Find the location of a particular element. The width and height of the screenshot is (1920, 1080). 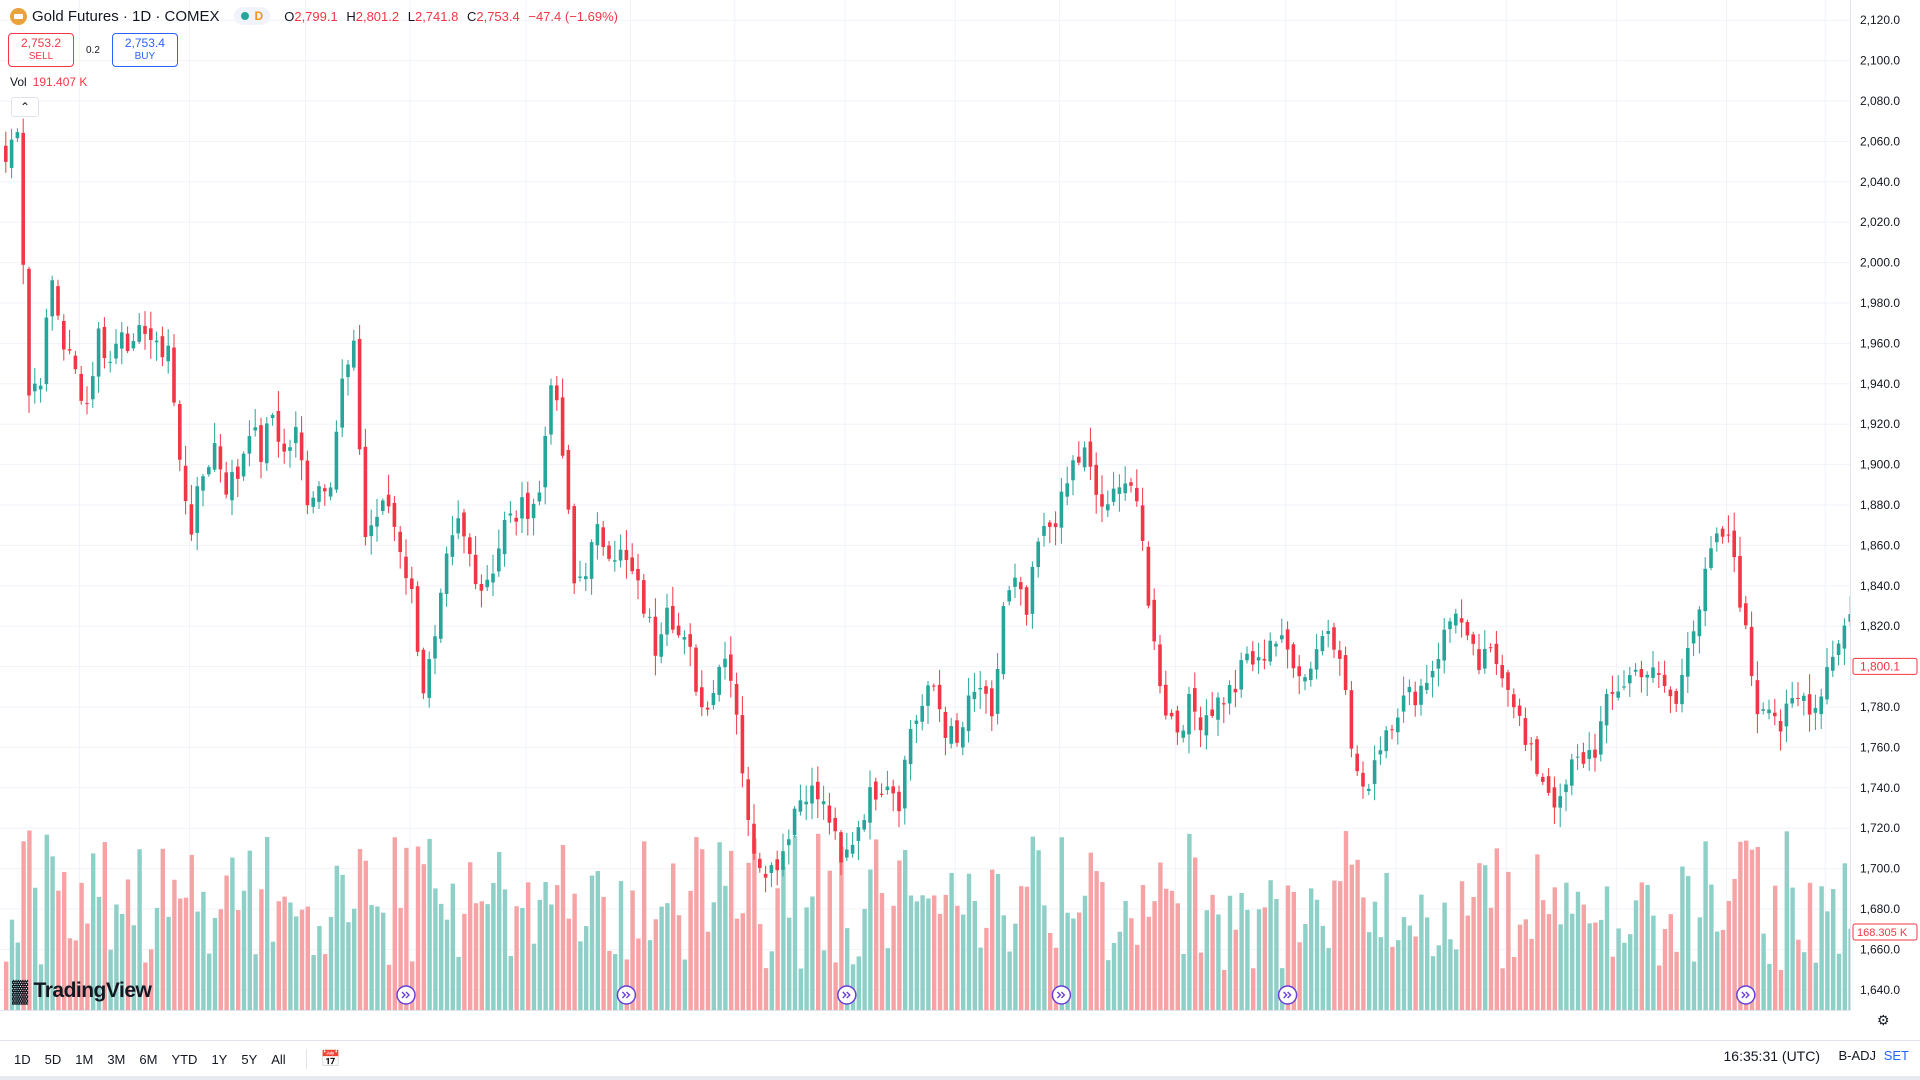

range-1y-button: 1Y is located at coordinates (219, 1059).